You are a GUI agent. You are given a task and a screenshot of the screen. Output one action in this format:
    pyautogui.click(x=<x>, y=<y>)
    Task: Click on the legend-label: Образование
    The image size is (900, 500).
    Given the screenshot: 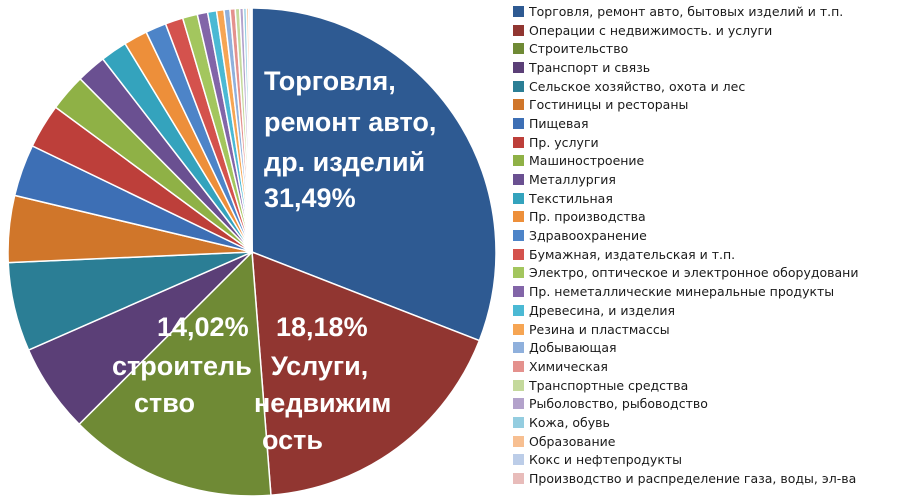 What is the action you would take?
    pyautogui.click(x=572, y=441)
    